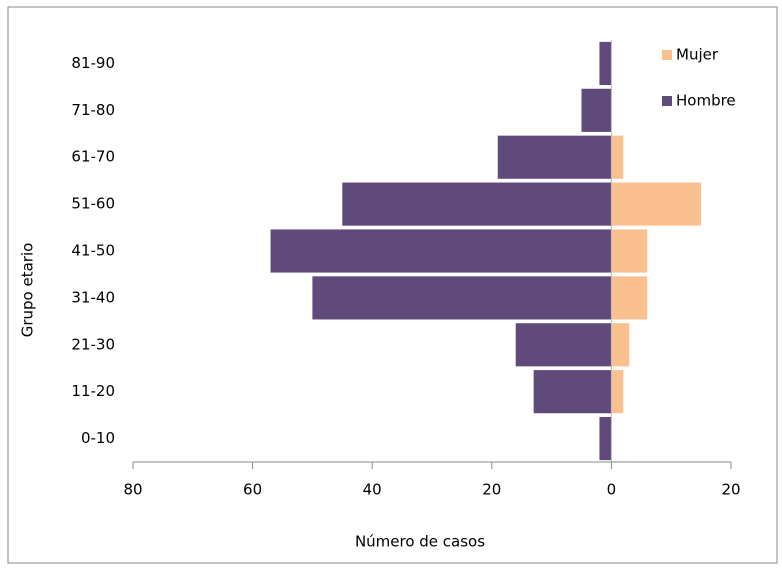 The width and height of the screenshot is (782, 568). What do you see at coordinates (372, 490) in the screenshot?
I see `x-tick-label: 40` at bounding box center [372, 490].